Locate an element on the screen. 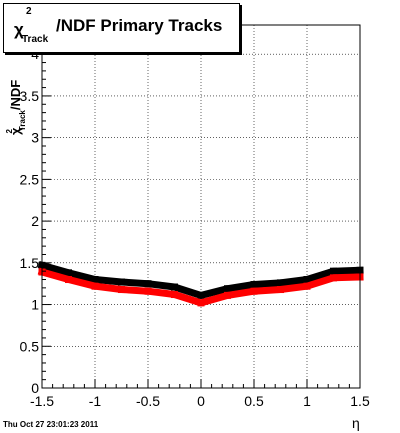 This screenshot has height=433, width=400. x-tick-label: 0 is located at coordinates (201, 401).